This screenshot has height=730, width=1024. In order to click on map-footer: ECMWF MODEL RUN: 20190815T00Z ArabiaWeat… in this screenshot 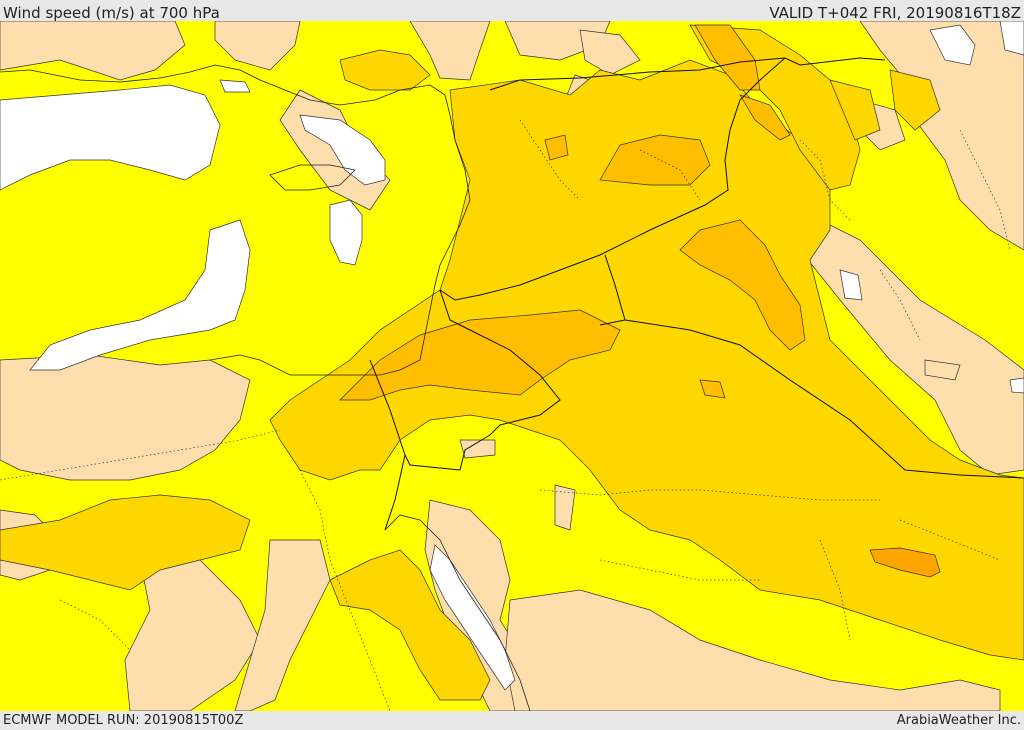, I will do `click(512, 720)`.